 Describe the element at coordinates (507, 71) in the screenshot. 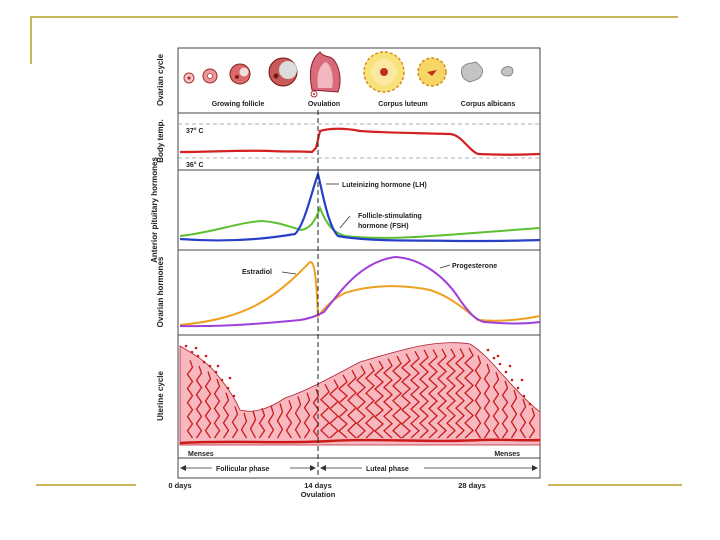

I see `corpus-albicans-small` at that location.